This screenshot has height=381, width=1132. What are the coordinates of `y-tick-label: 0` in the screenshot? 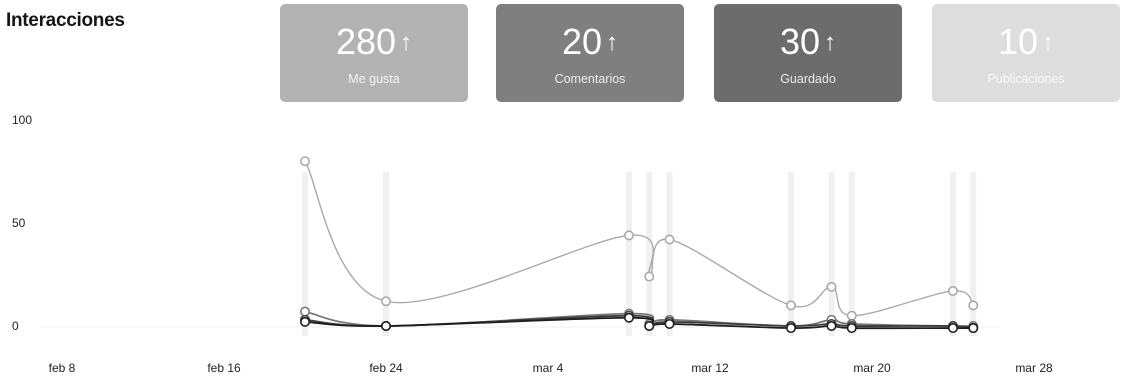 It's located at (15, 326).